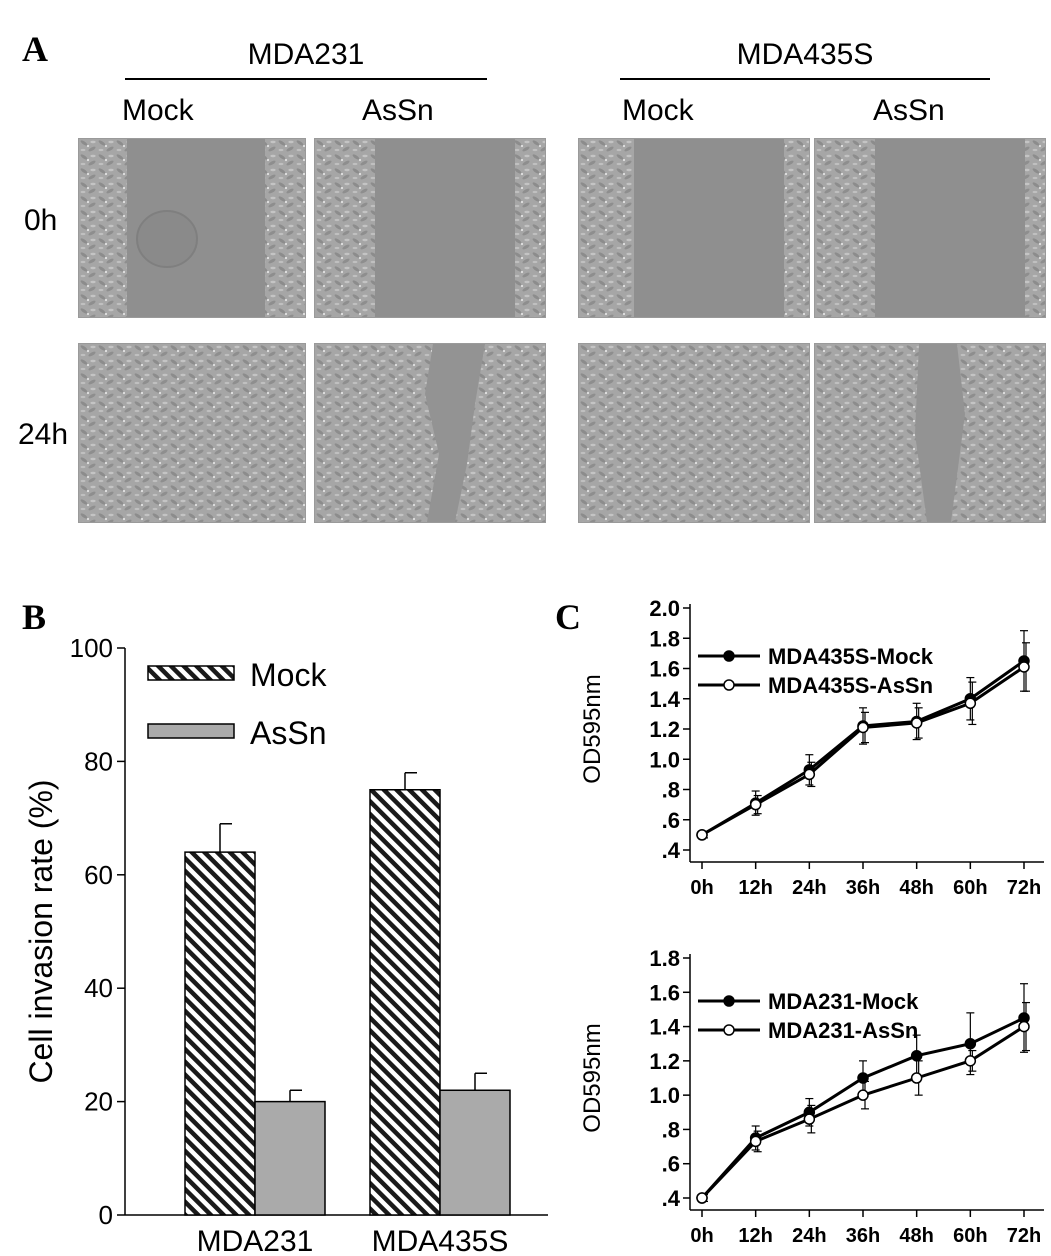  What do you see at coordinates (805, 79) in the screenshot?
I see `group-underline-mda435s` at bounding box center [805, 79].